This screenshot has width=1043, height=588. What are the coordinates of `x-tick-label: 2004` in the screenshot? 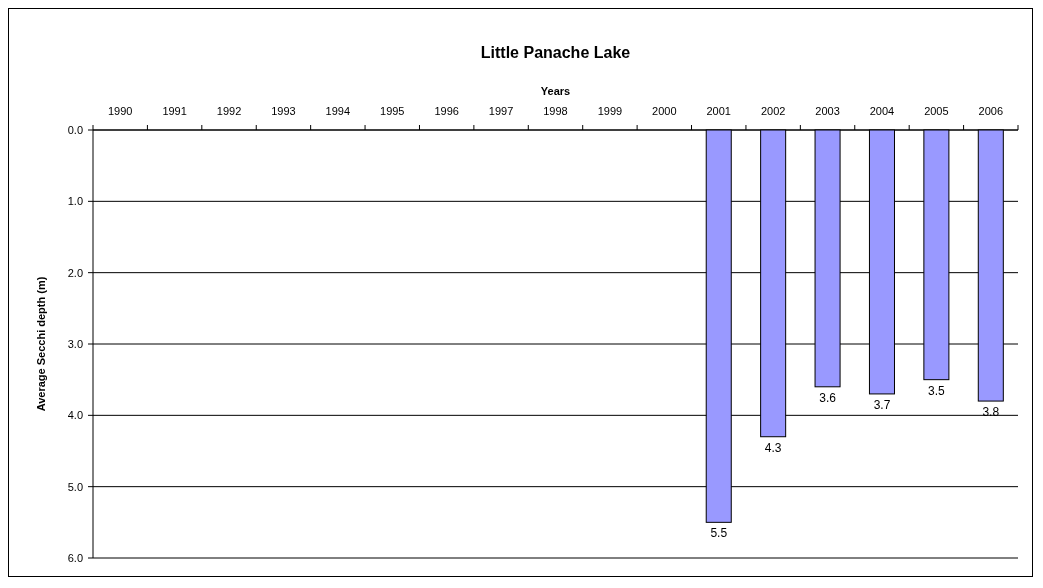 It's located at (882, 111).